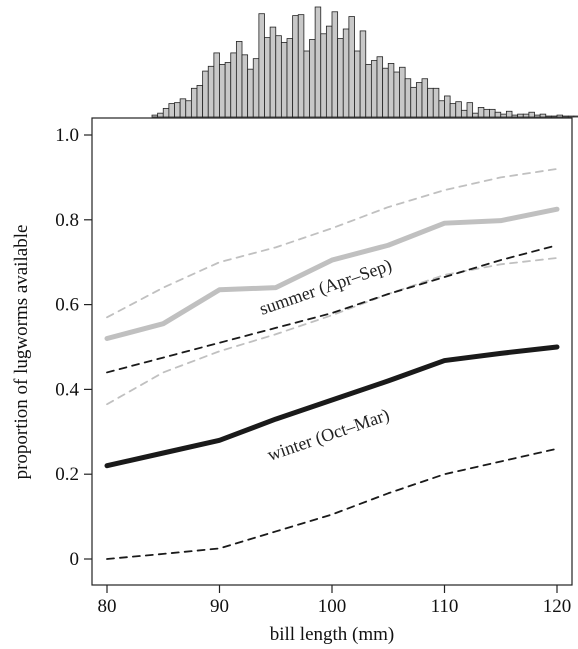 This screenshot has height=649, width=578. I want to click on y-tick-label: 0.4, so click(67, 389).